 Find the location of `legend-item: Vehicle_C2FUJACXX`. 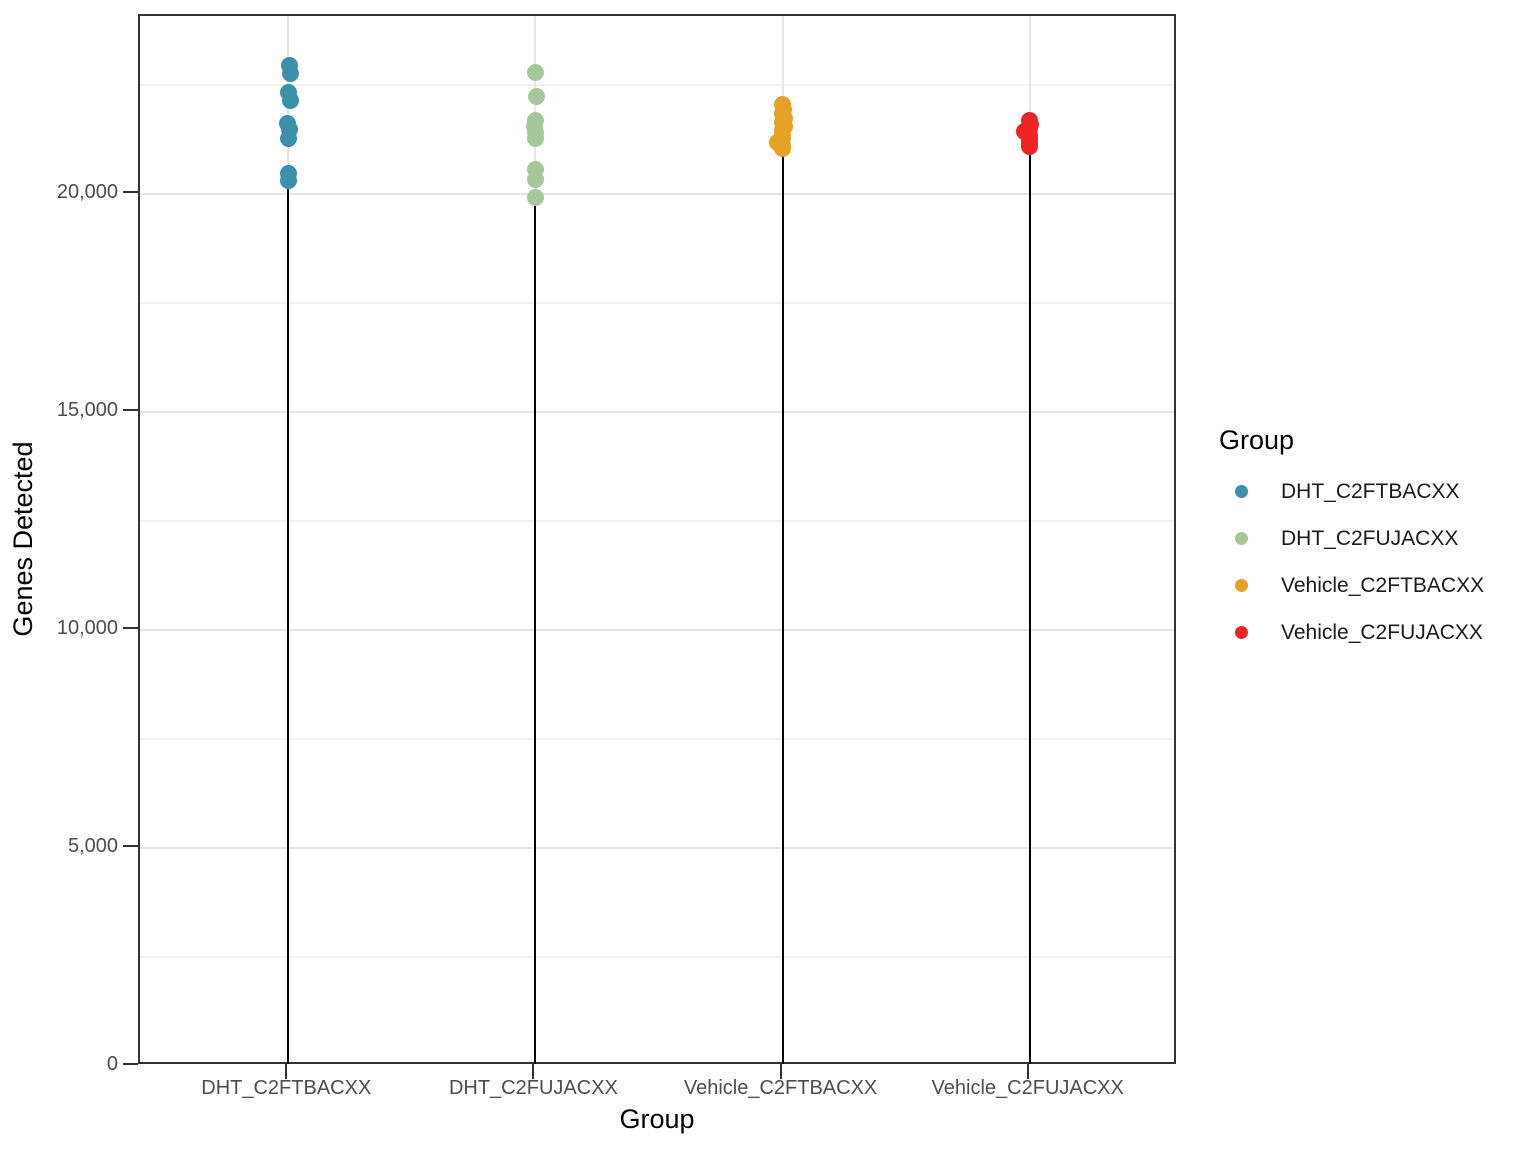

legend-item: Vehicle_C2FUJACXX is located at coordinates (1351, 632).